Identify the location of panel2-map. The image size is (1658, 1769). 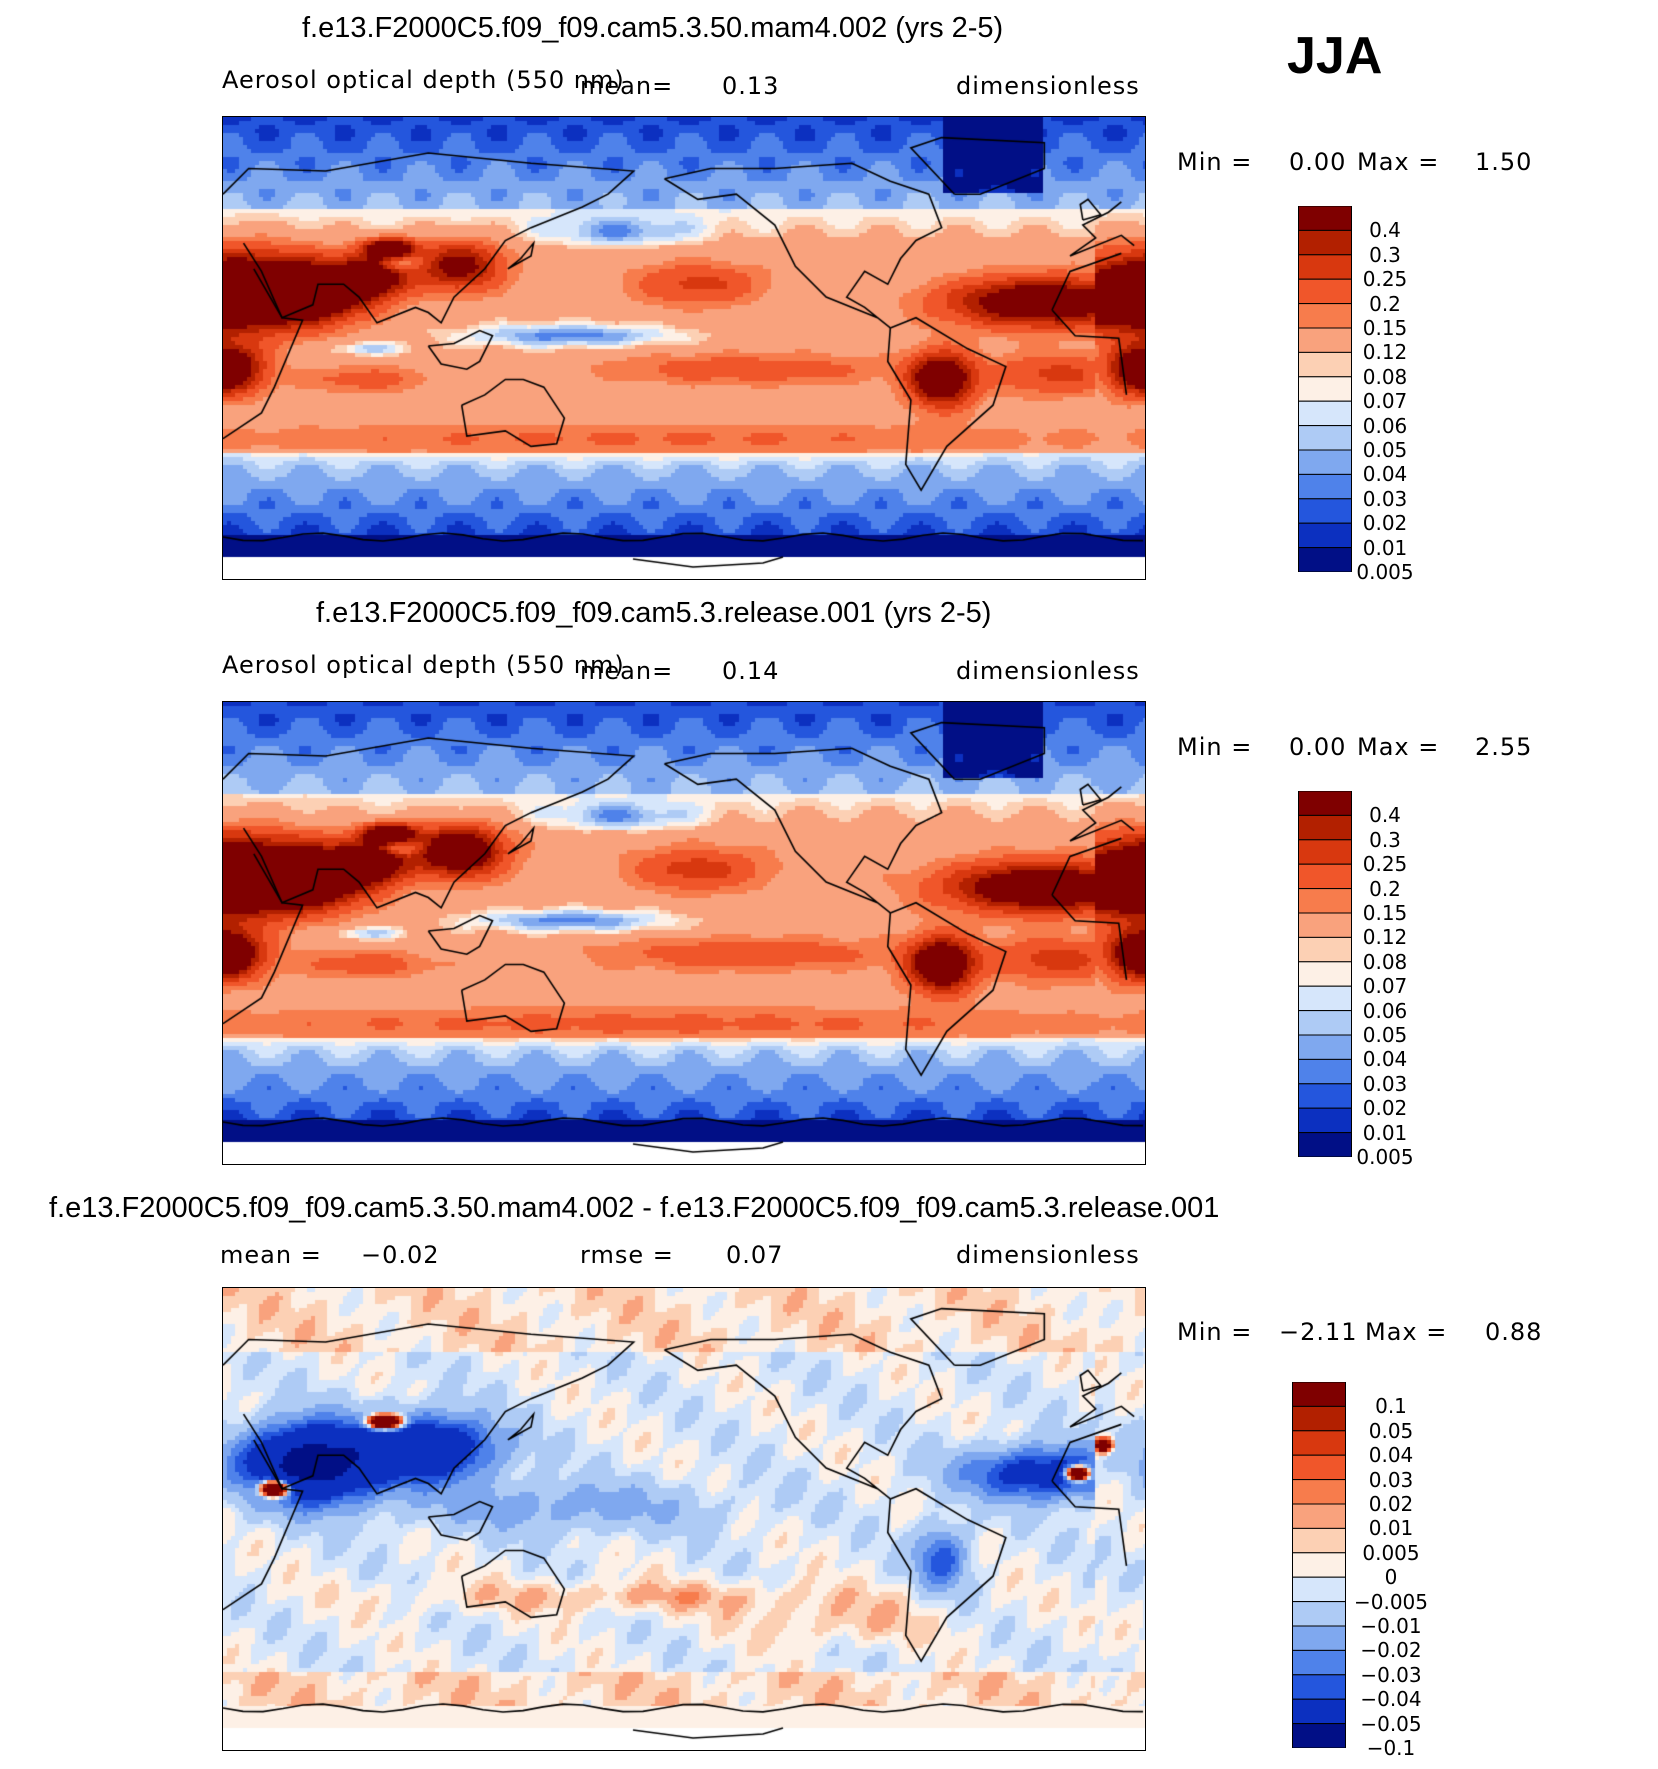
(684, 933).